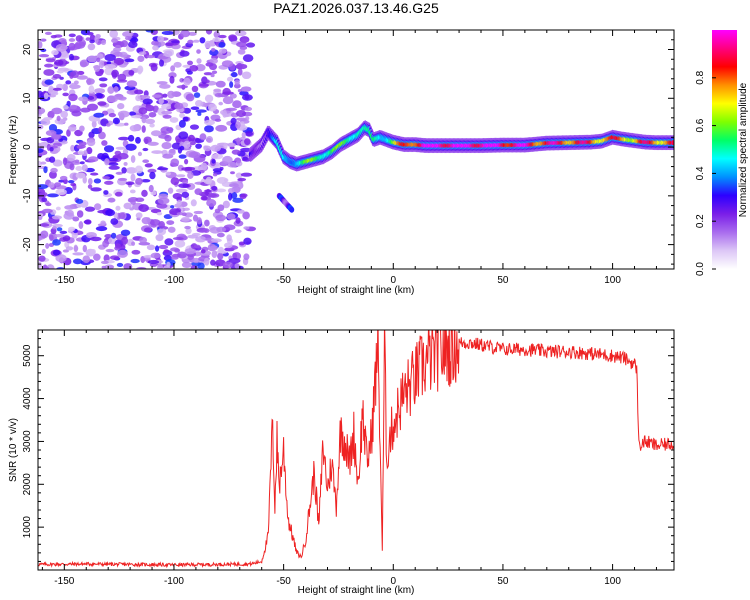  Describe the element at coordinates (27, 484) in the screenshot. I see `snr-y-tick-label: 2000` at that location.